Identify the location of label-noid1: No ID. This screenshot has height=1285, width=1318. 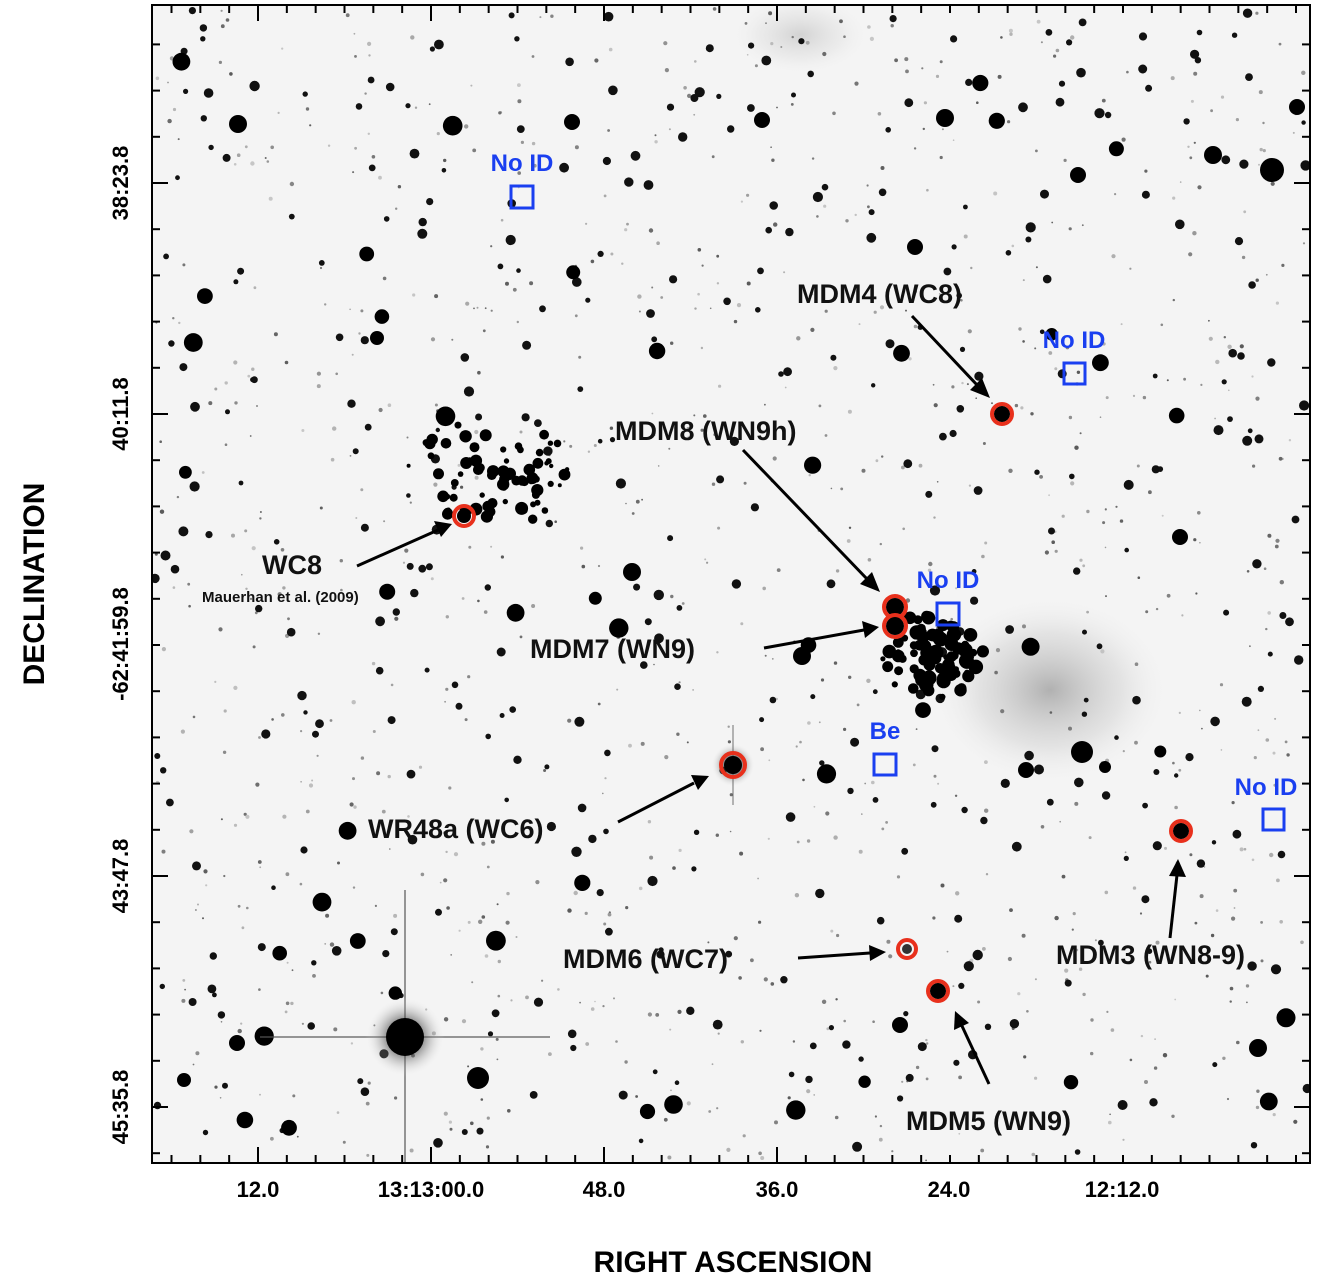
(522, 163).